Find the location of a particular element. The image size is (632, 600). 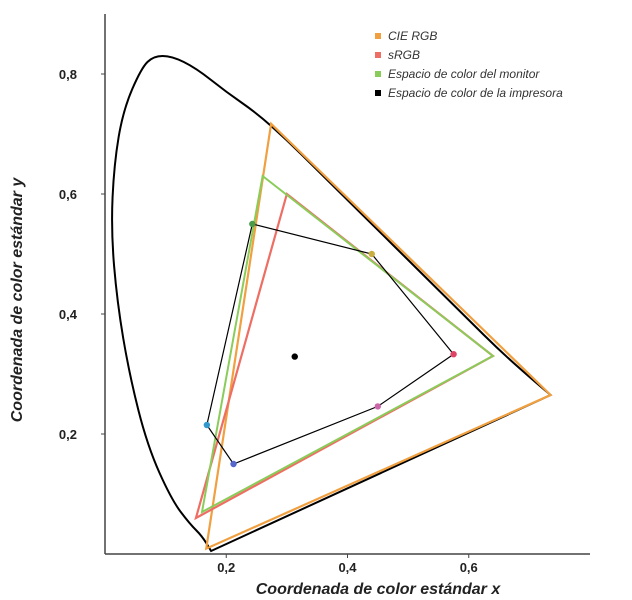

x-axis-label: Coordenada de color estándar x is located at coordinates (379, 589).